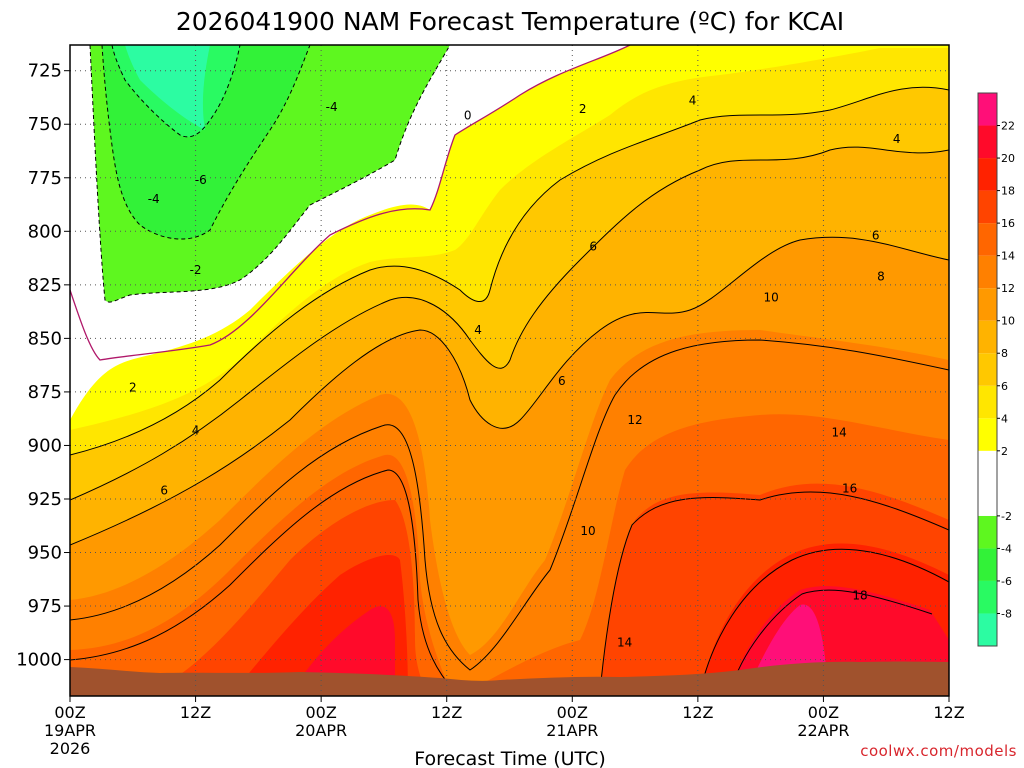 Image resolution: width=1024 pixels, height=768 pixels. I want to click on contour-label: 18, so click(859, 595).